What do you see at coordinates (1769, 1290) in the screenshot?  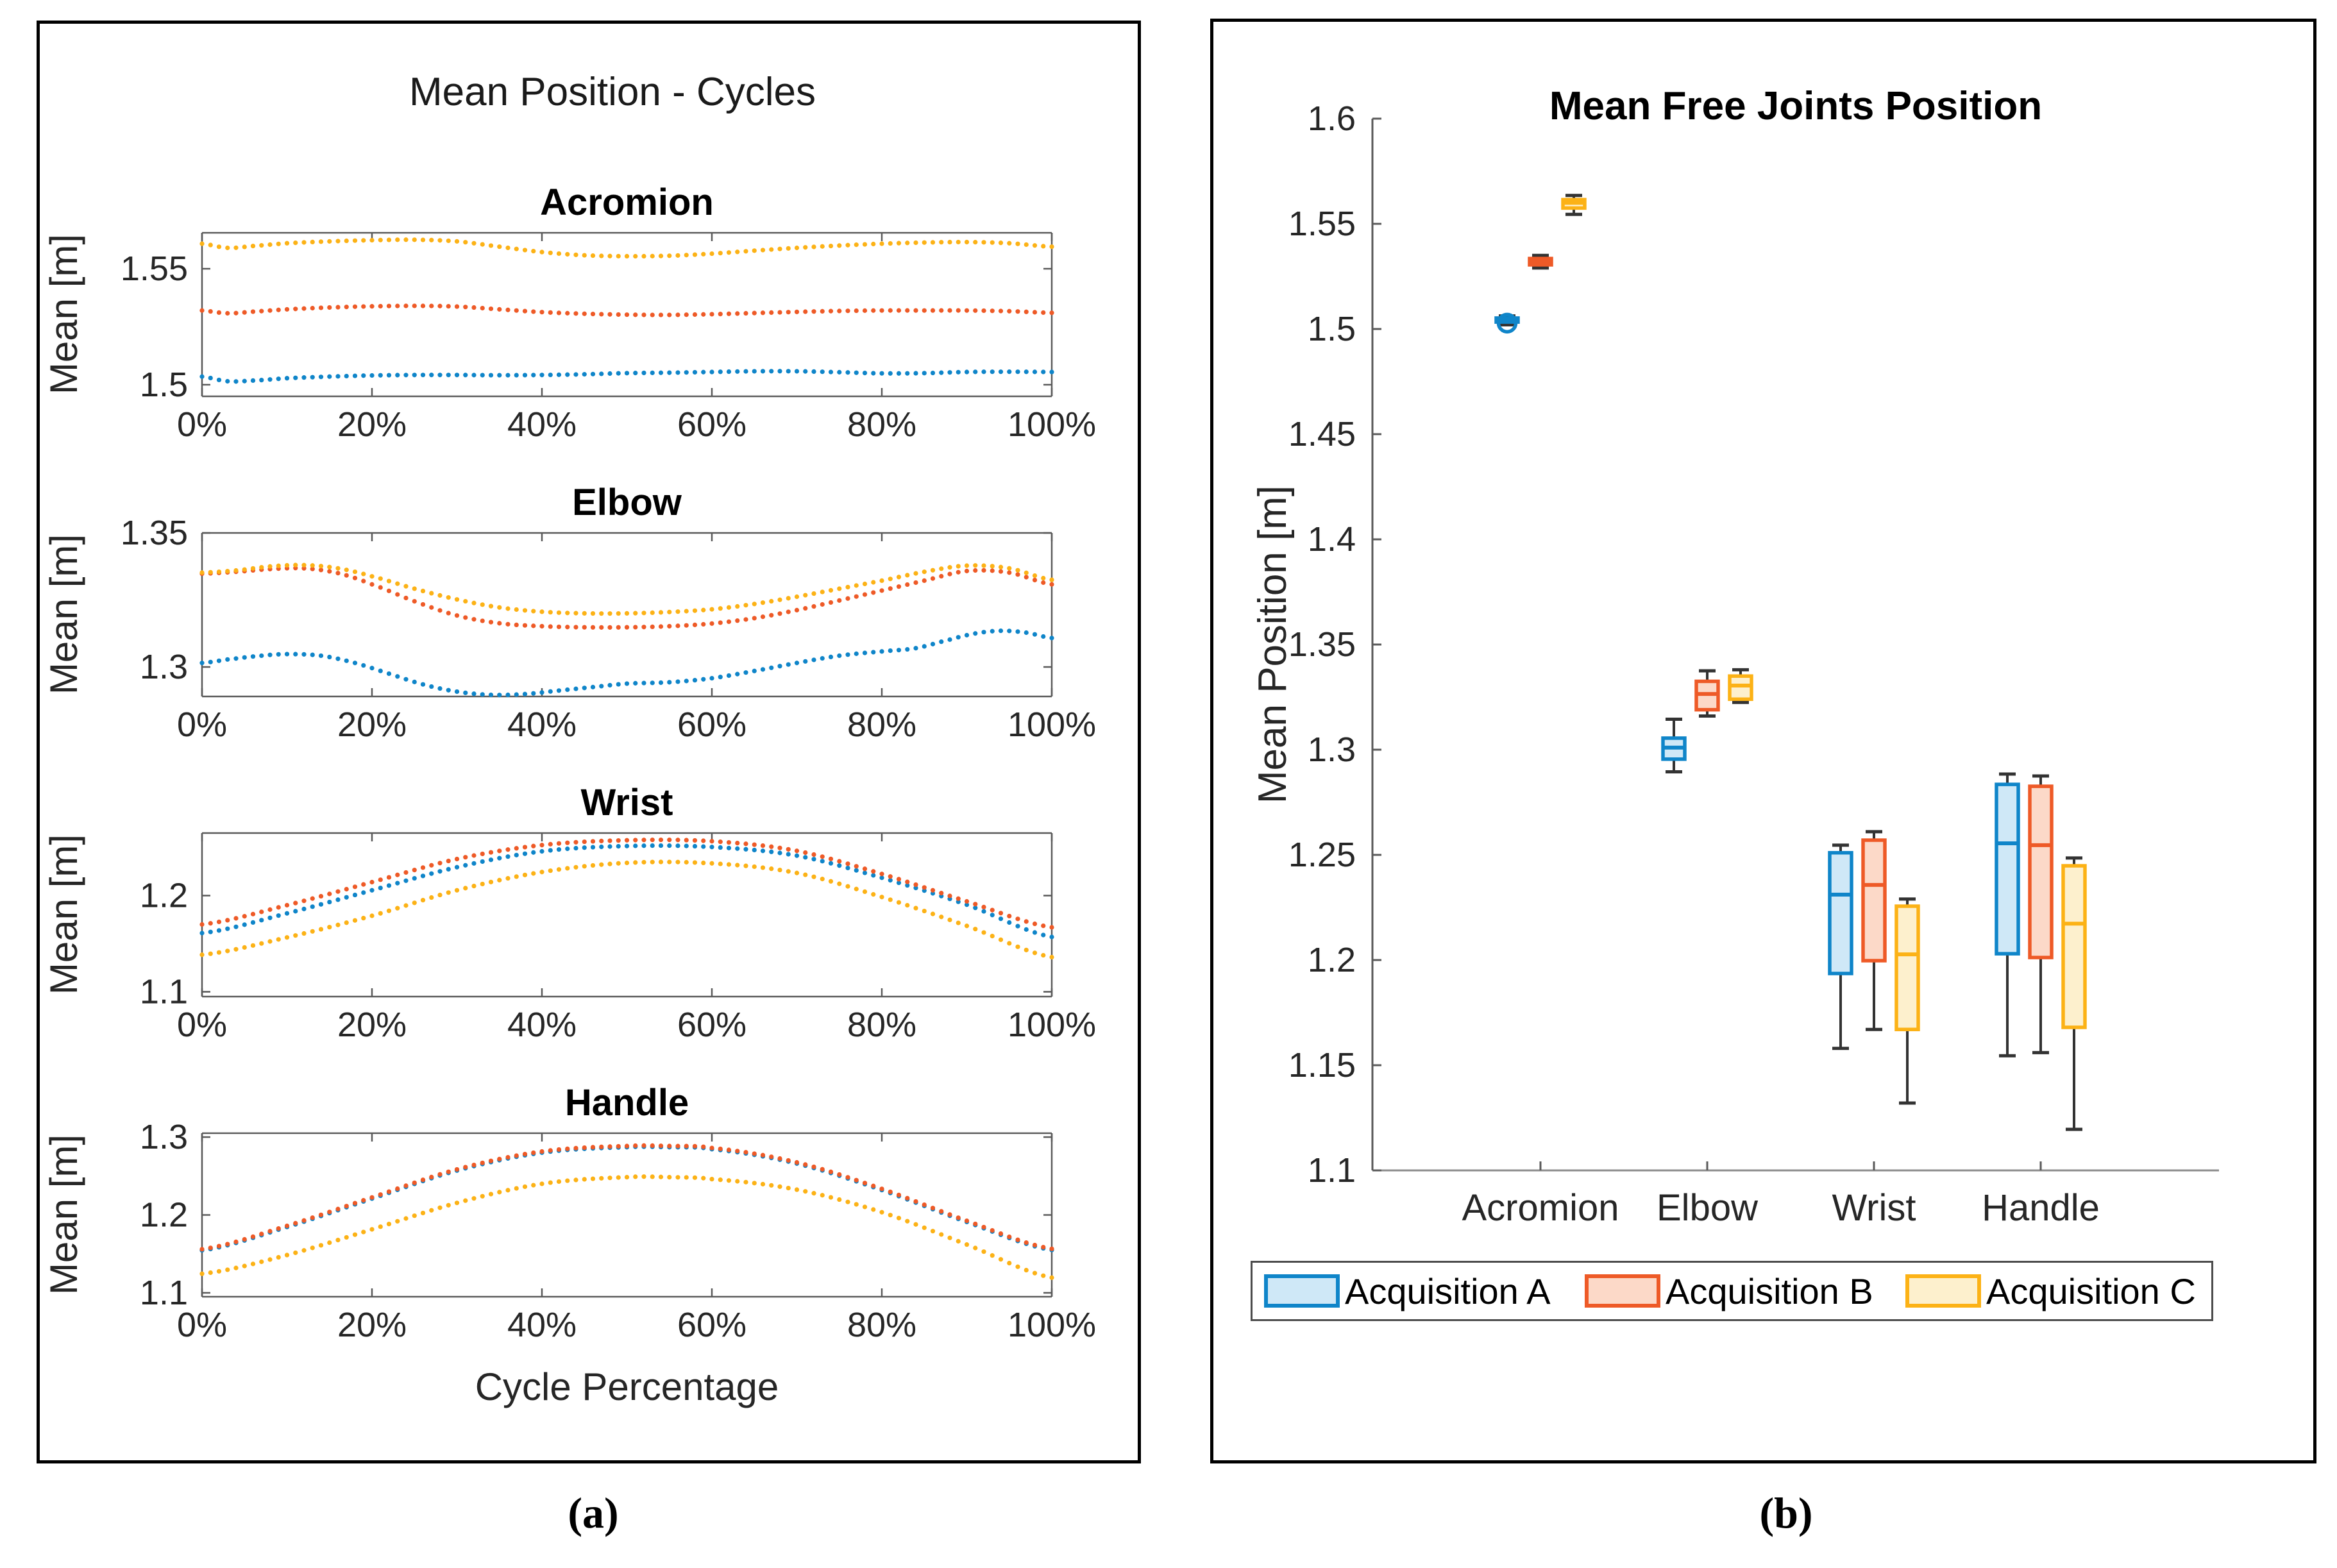 I see `legend-label-acquisition-b: Acquisition B` at bounding box center [1769, 1290].